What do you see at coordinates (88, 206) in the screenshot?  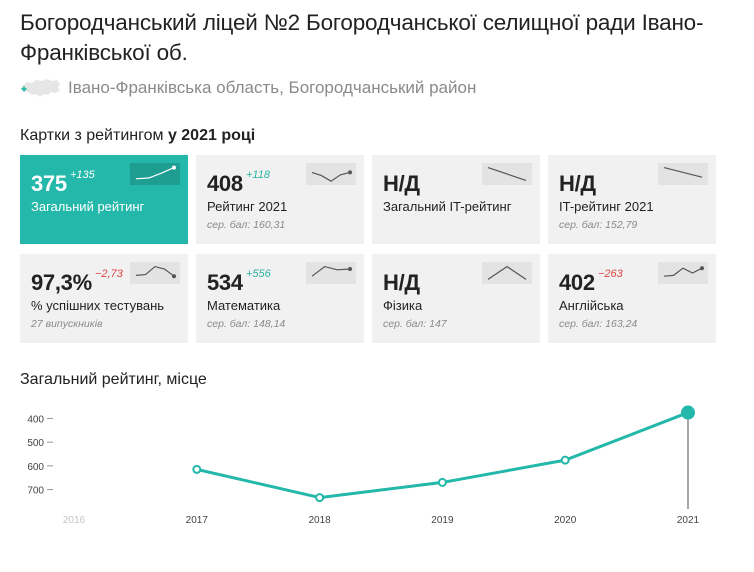 I see `card-label: Загальний рейтинг` at bounding box center [88, 206].